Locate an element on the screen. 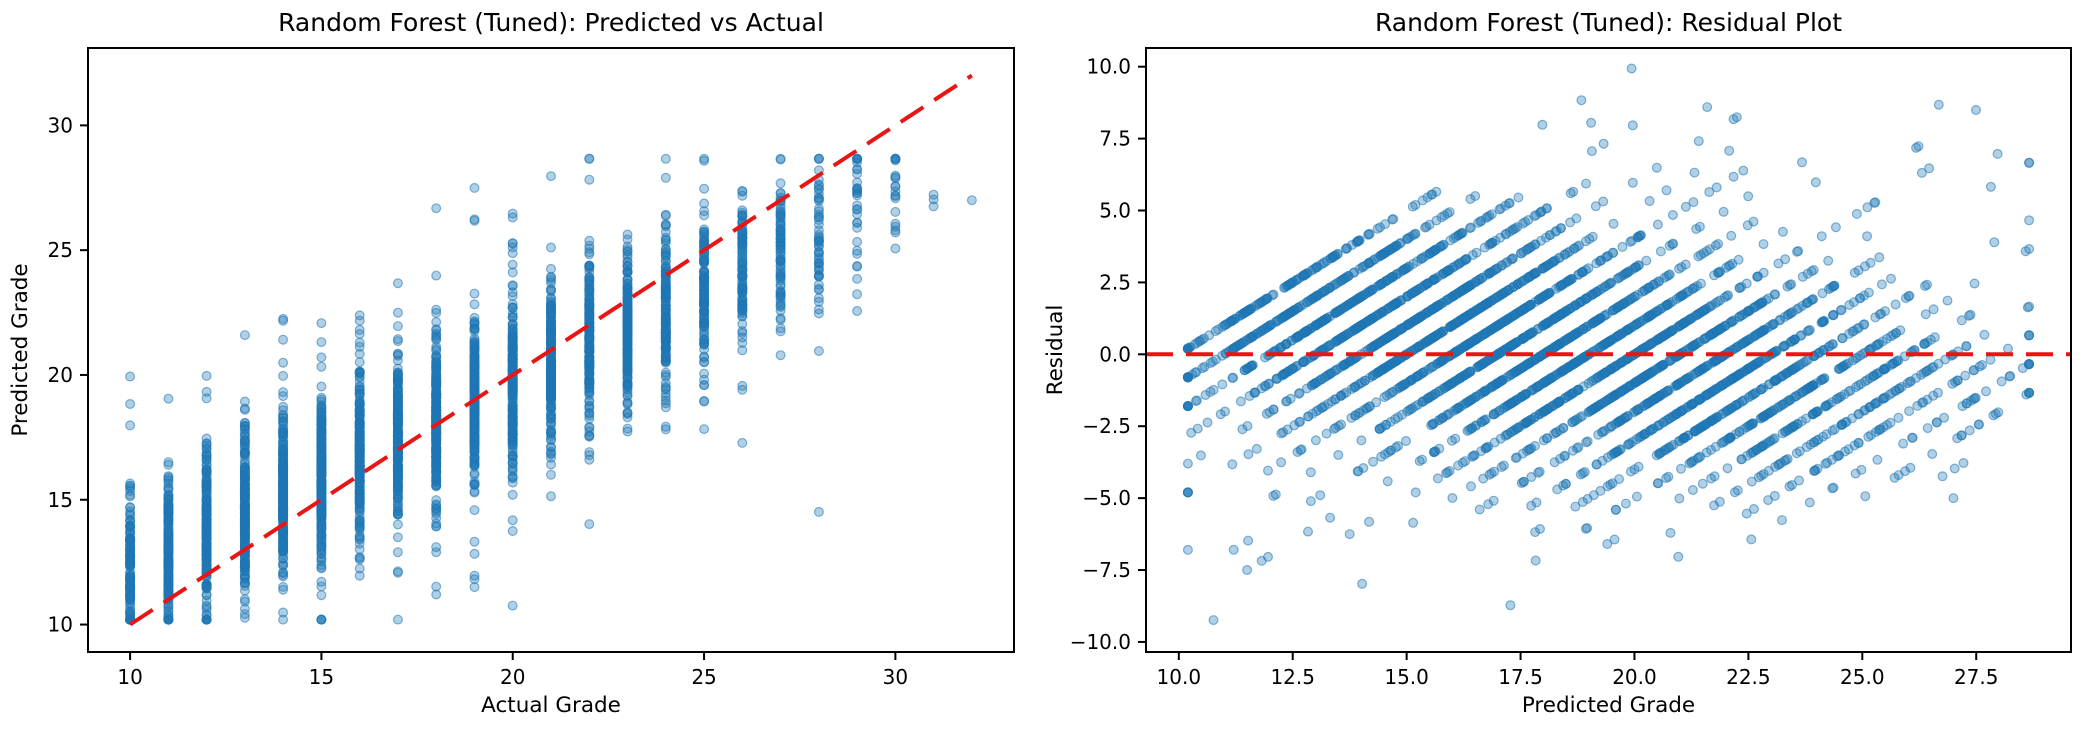 Image resolution: width=2086 pixels, height=734 pixels. y-tick-label: 20 is located at coordinates (60, 375).